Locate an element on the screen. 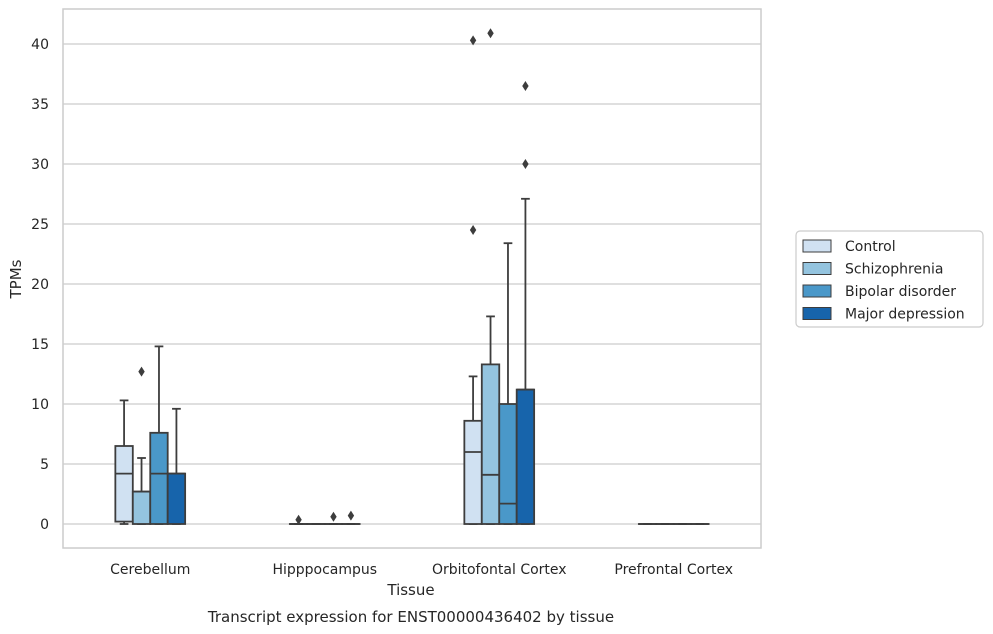 This screenshot has height=634, width=993. y-tick-label: 15 is located at coordinates (40, 345).